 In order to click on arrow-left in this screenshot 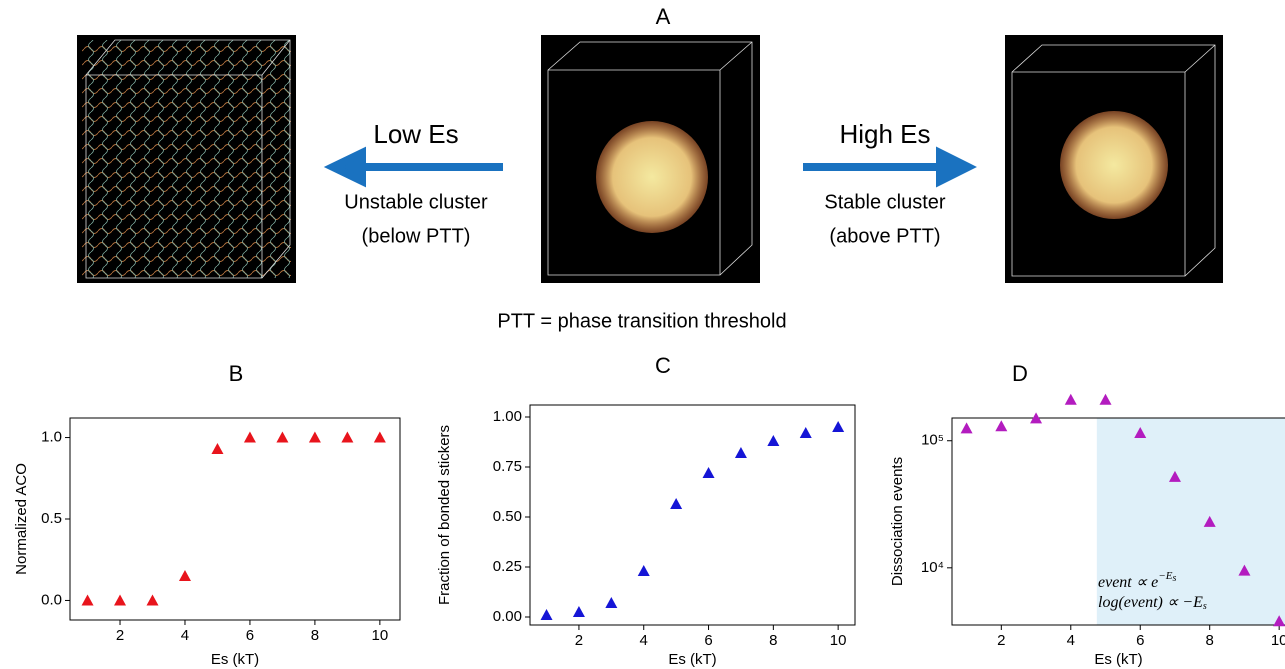, I will do `click(413, 167)`.